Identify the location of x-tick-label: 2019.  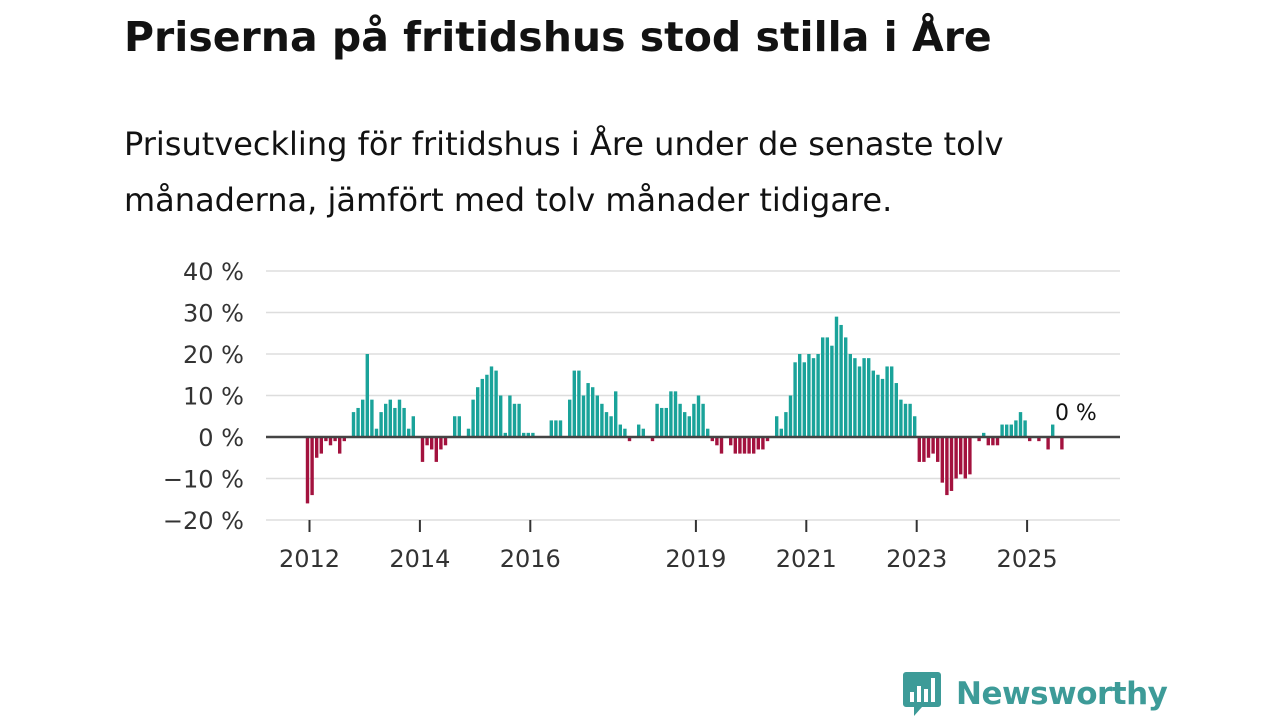
(695, 559).